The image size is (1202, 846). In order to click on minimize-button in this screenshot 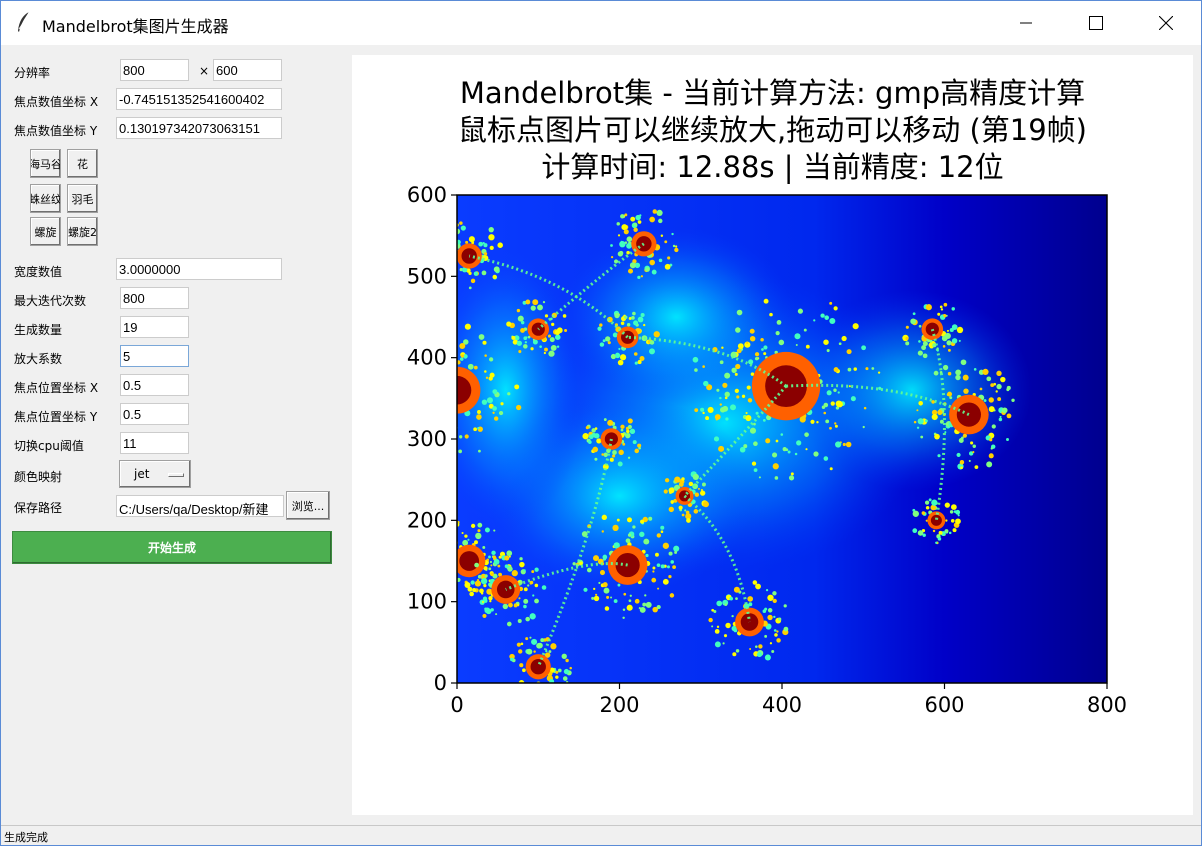, I will do `click(1026, 23)`.